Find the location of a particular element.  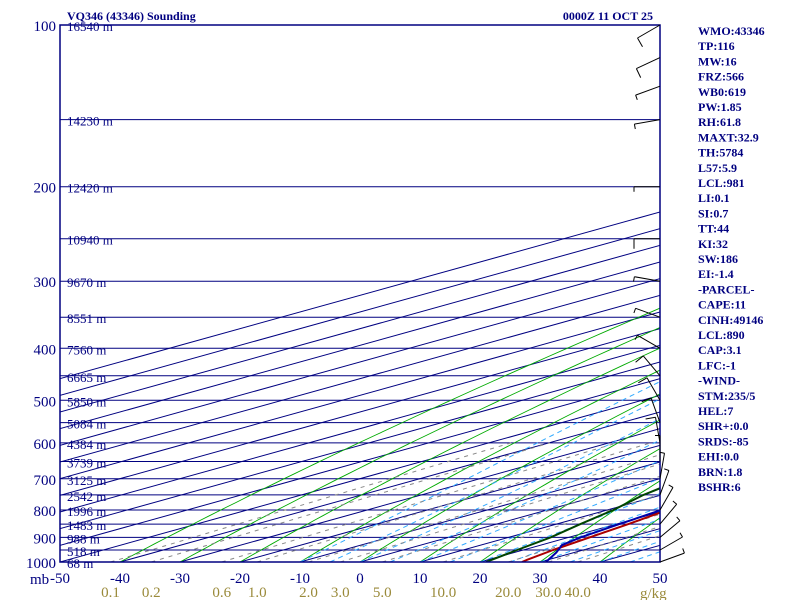

mixing-ratio-tick-label: 20.0 is located at coordinates (508, 592).